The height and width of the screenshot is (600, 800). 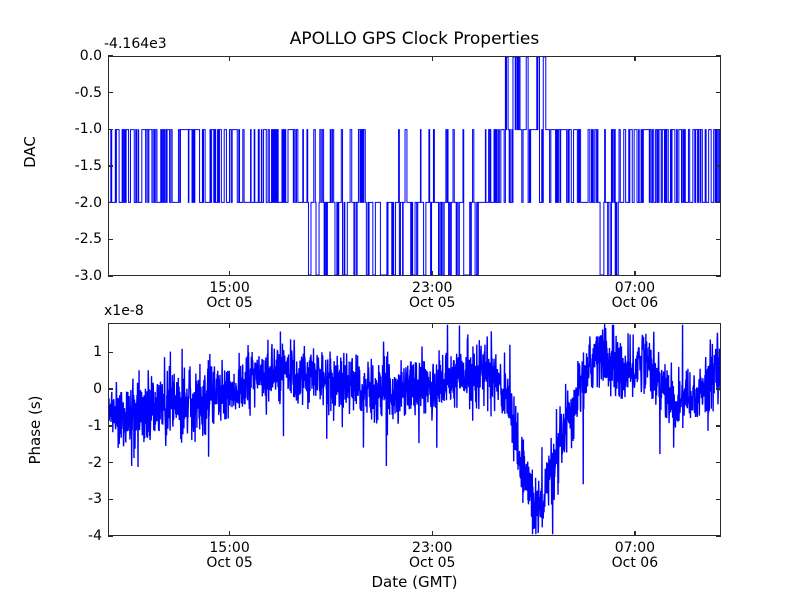 I want to click on phase-y-4-label: -3, so click(x=95, y=499).